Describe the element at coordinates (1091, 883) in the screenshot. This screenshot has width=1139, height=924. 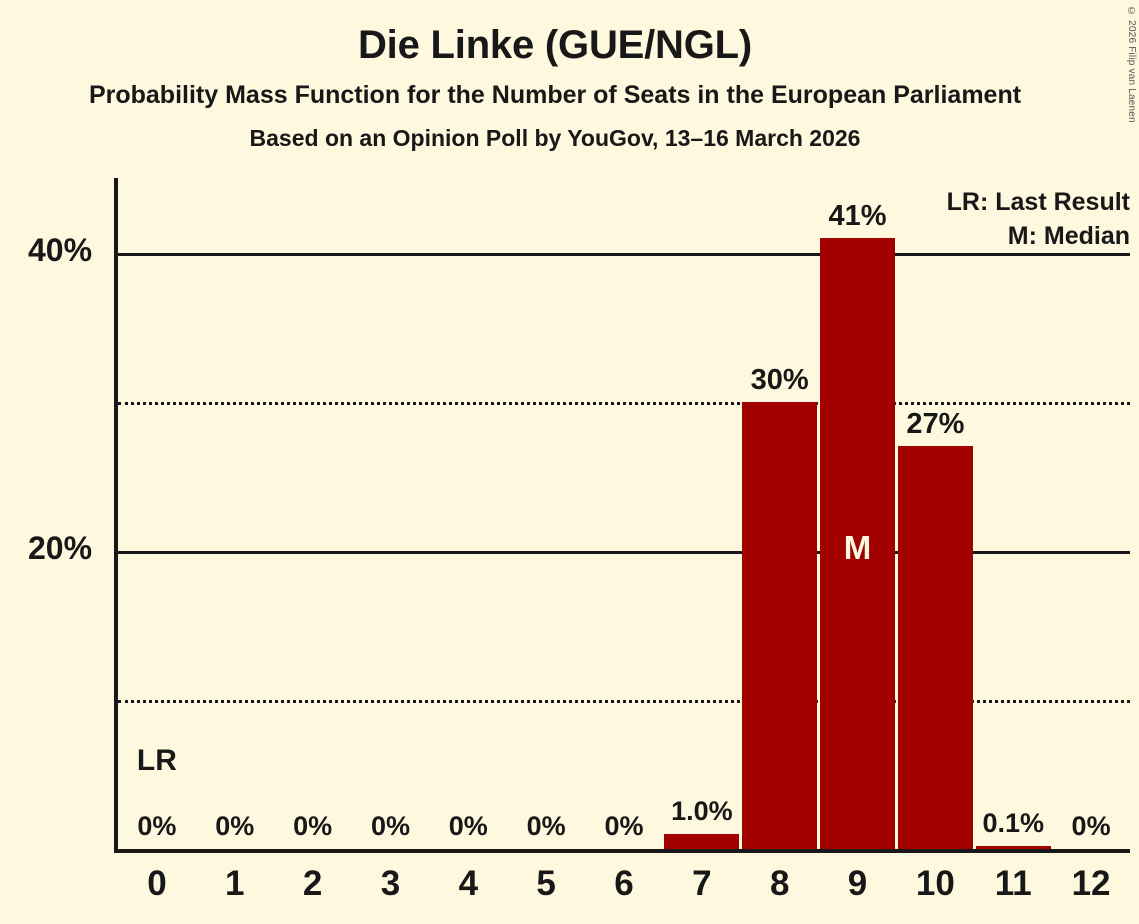
I see `x-axis-label-12: 12` at that location.